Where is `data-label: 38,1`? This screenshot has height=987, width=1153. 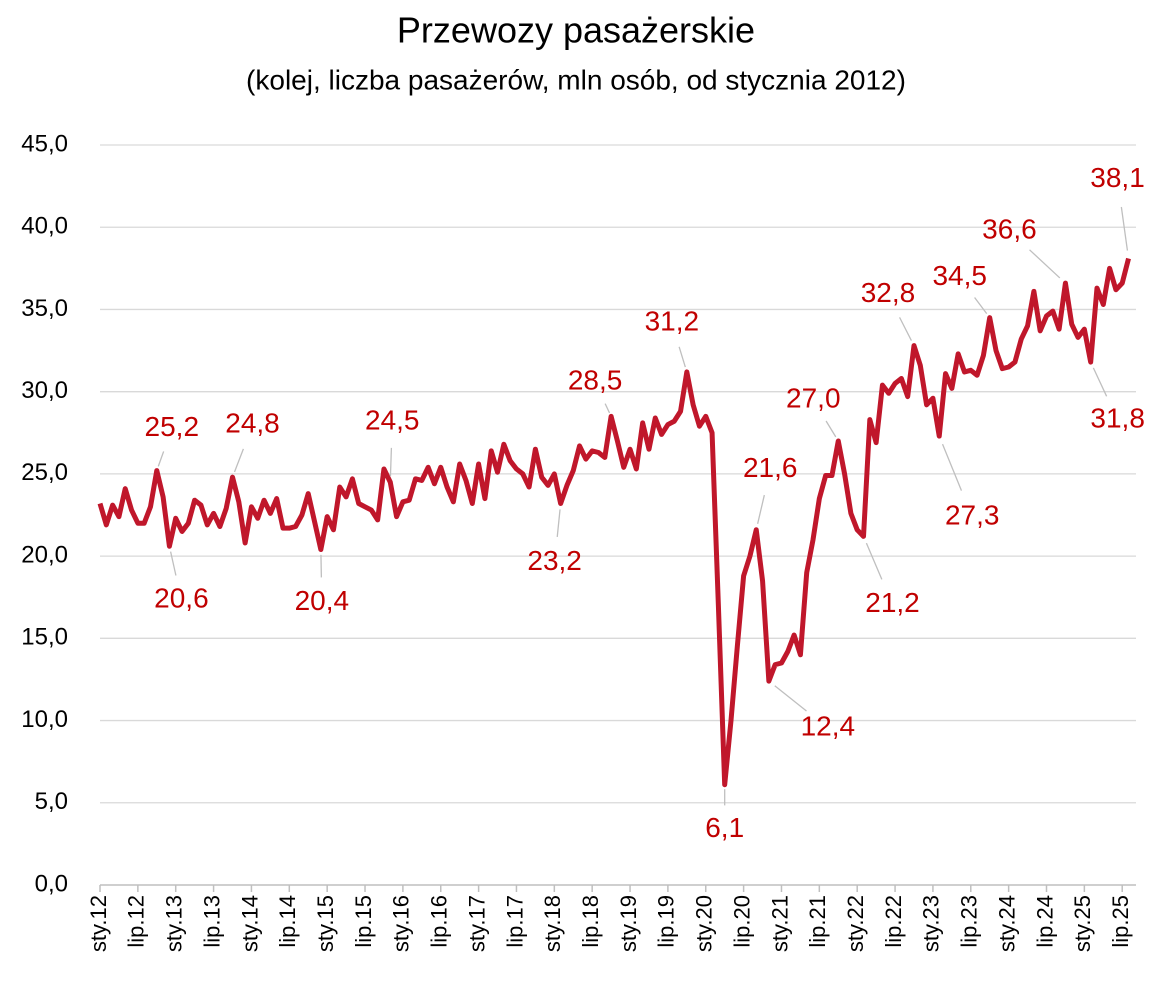 data-label: 38,1 is located at coordinates (1117, 177).